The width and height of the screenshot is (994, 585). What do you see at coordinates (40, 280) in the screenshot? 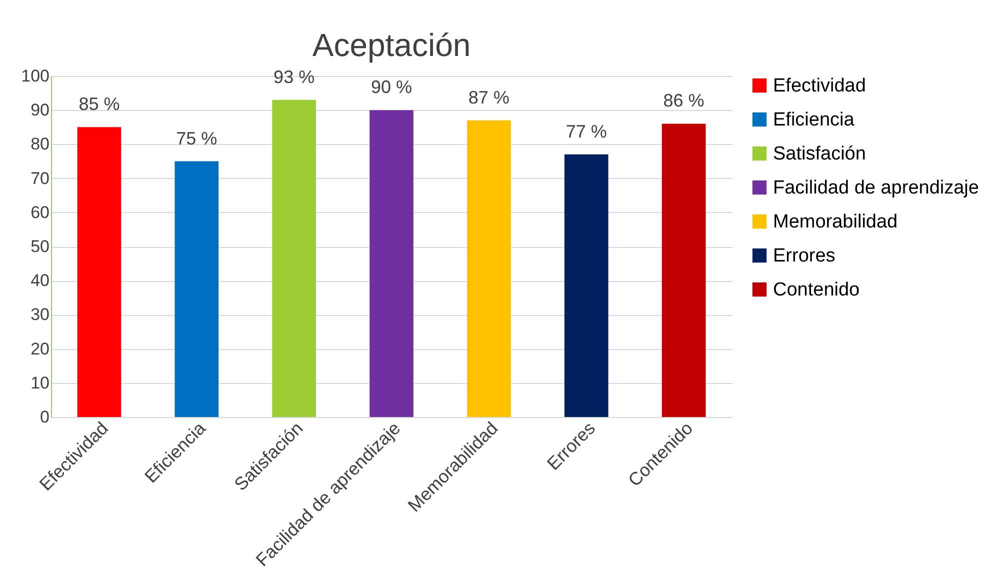
I see `y-tick-label: 40` at bounding box center [40, 280].